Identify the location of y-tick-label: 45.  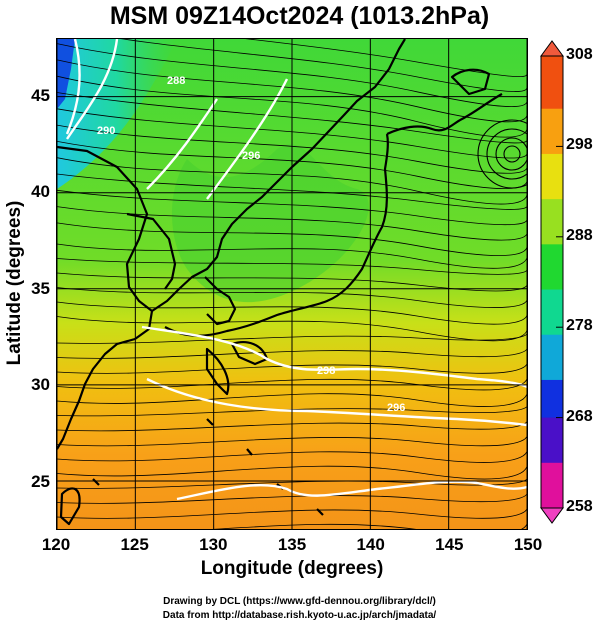
(40, 95).